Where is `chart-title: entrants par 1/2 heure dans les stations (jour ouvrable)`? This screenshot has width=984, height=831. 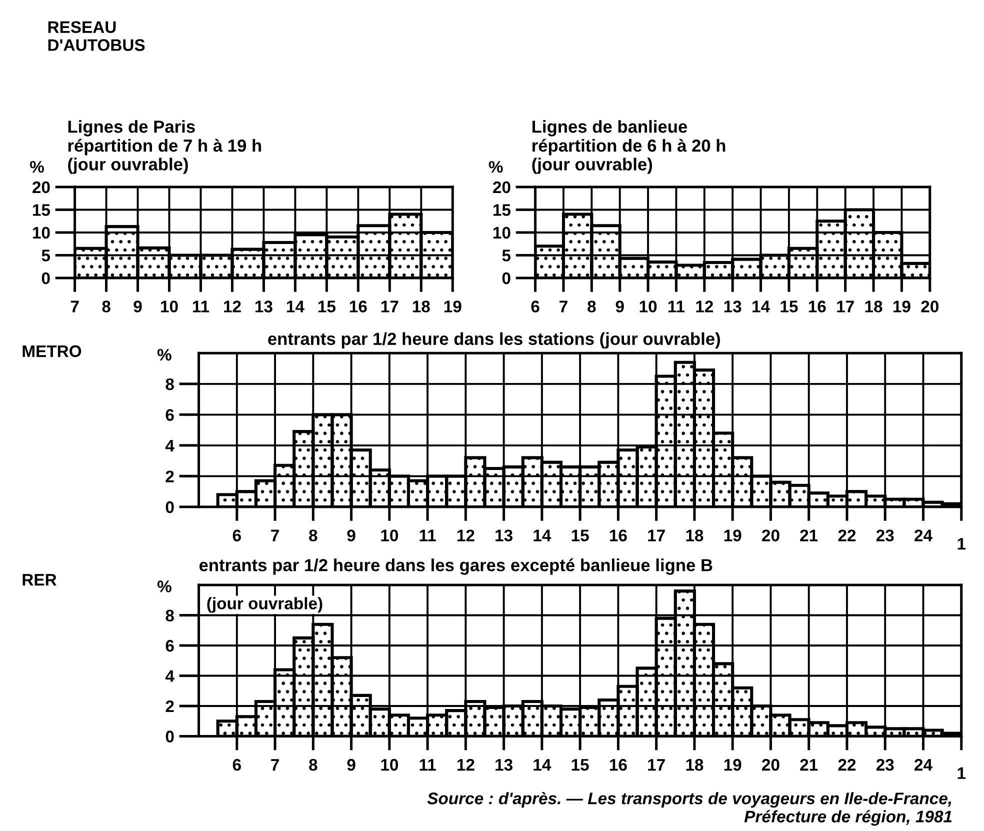
chart-title: entrants par 1/2 heure dans les stations (jour ouvrable) is located at coordinates (494, 340).